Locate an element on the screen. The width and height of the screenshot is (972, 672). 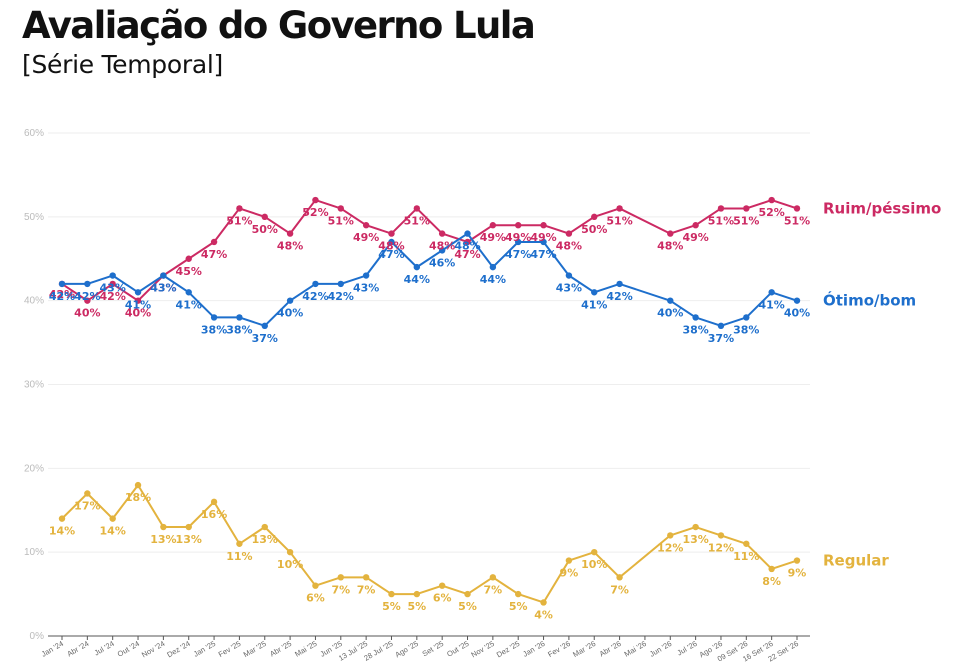
otimo-bom-data-label: 48% is located at coordinates (467, 246).